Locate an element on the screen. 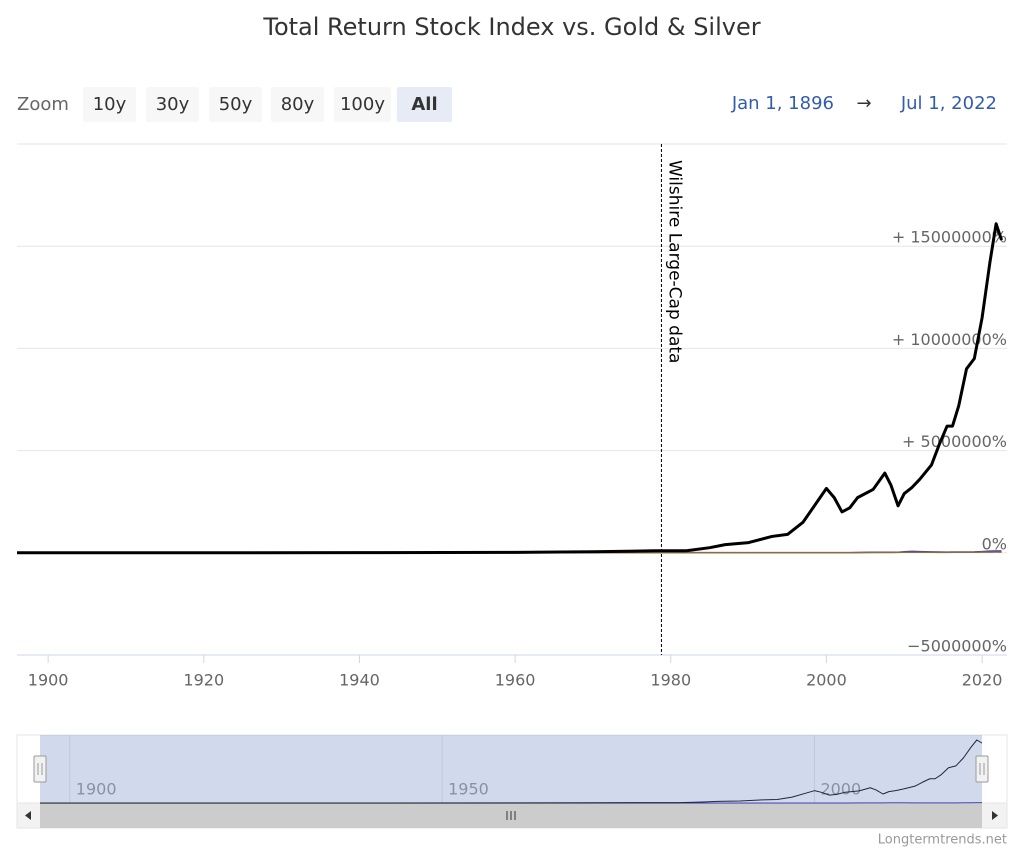 Image resolution: width=1024 pixels, height=857 pixels. zoom-button-label: 30y is located at coordinates (173, 104).